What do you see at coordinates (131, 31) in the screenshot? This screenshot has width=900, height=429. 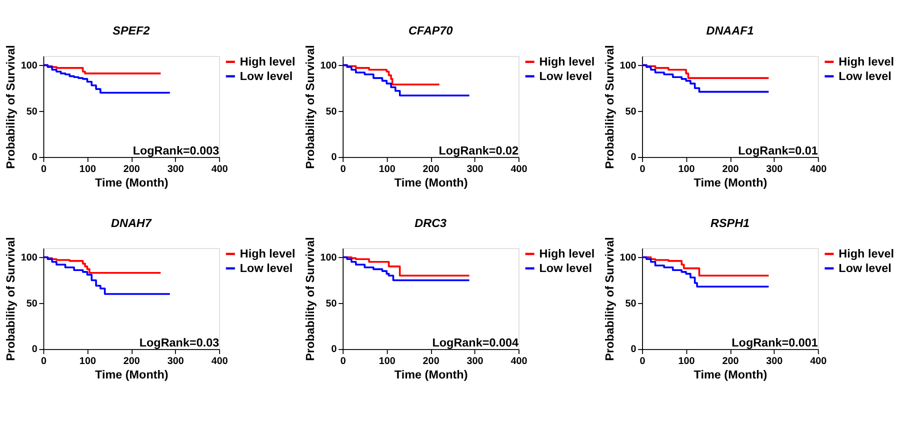 I see `chart-title: SPEF2` at bounding box center [131, 31].